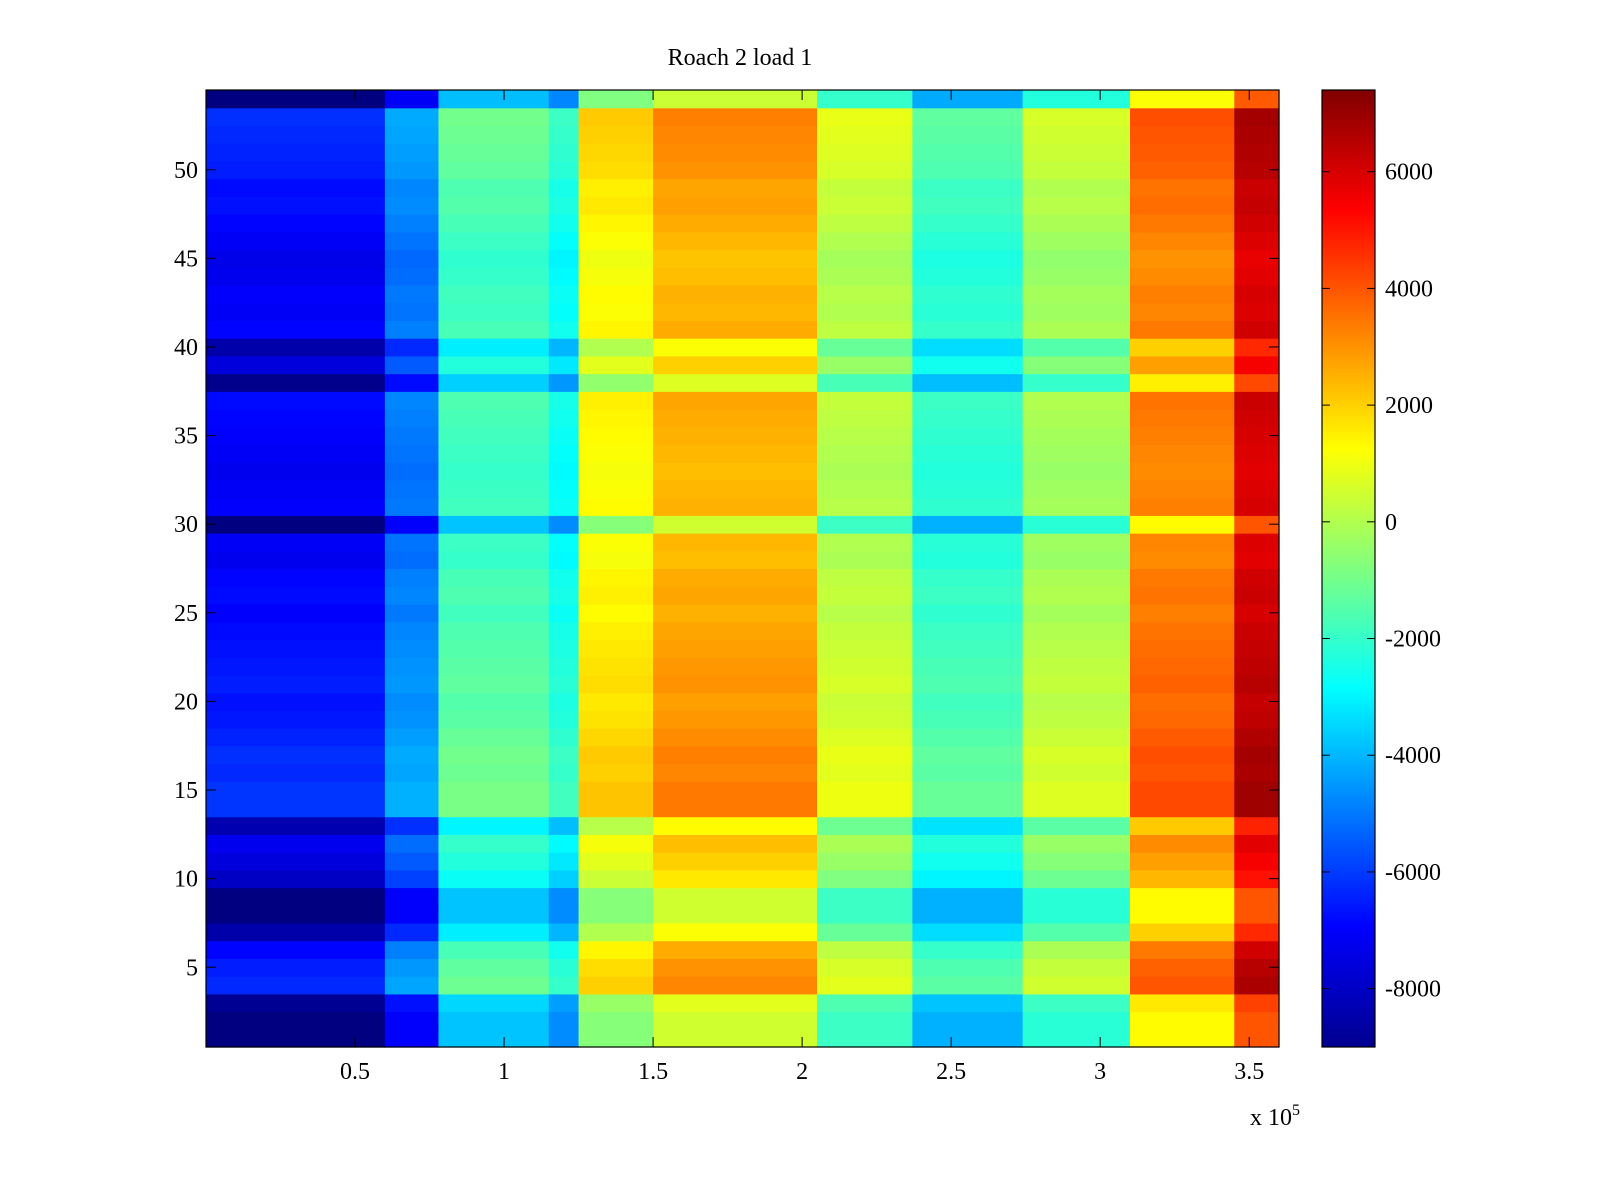 The width and height of the screenshot is (1600, 1200). I want to click on heatmap-cell-r2-s9, so click(1182, 1020).